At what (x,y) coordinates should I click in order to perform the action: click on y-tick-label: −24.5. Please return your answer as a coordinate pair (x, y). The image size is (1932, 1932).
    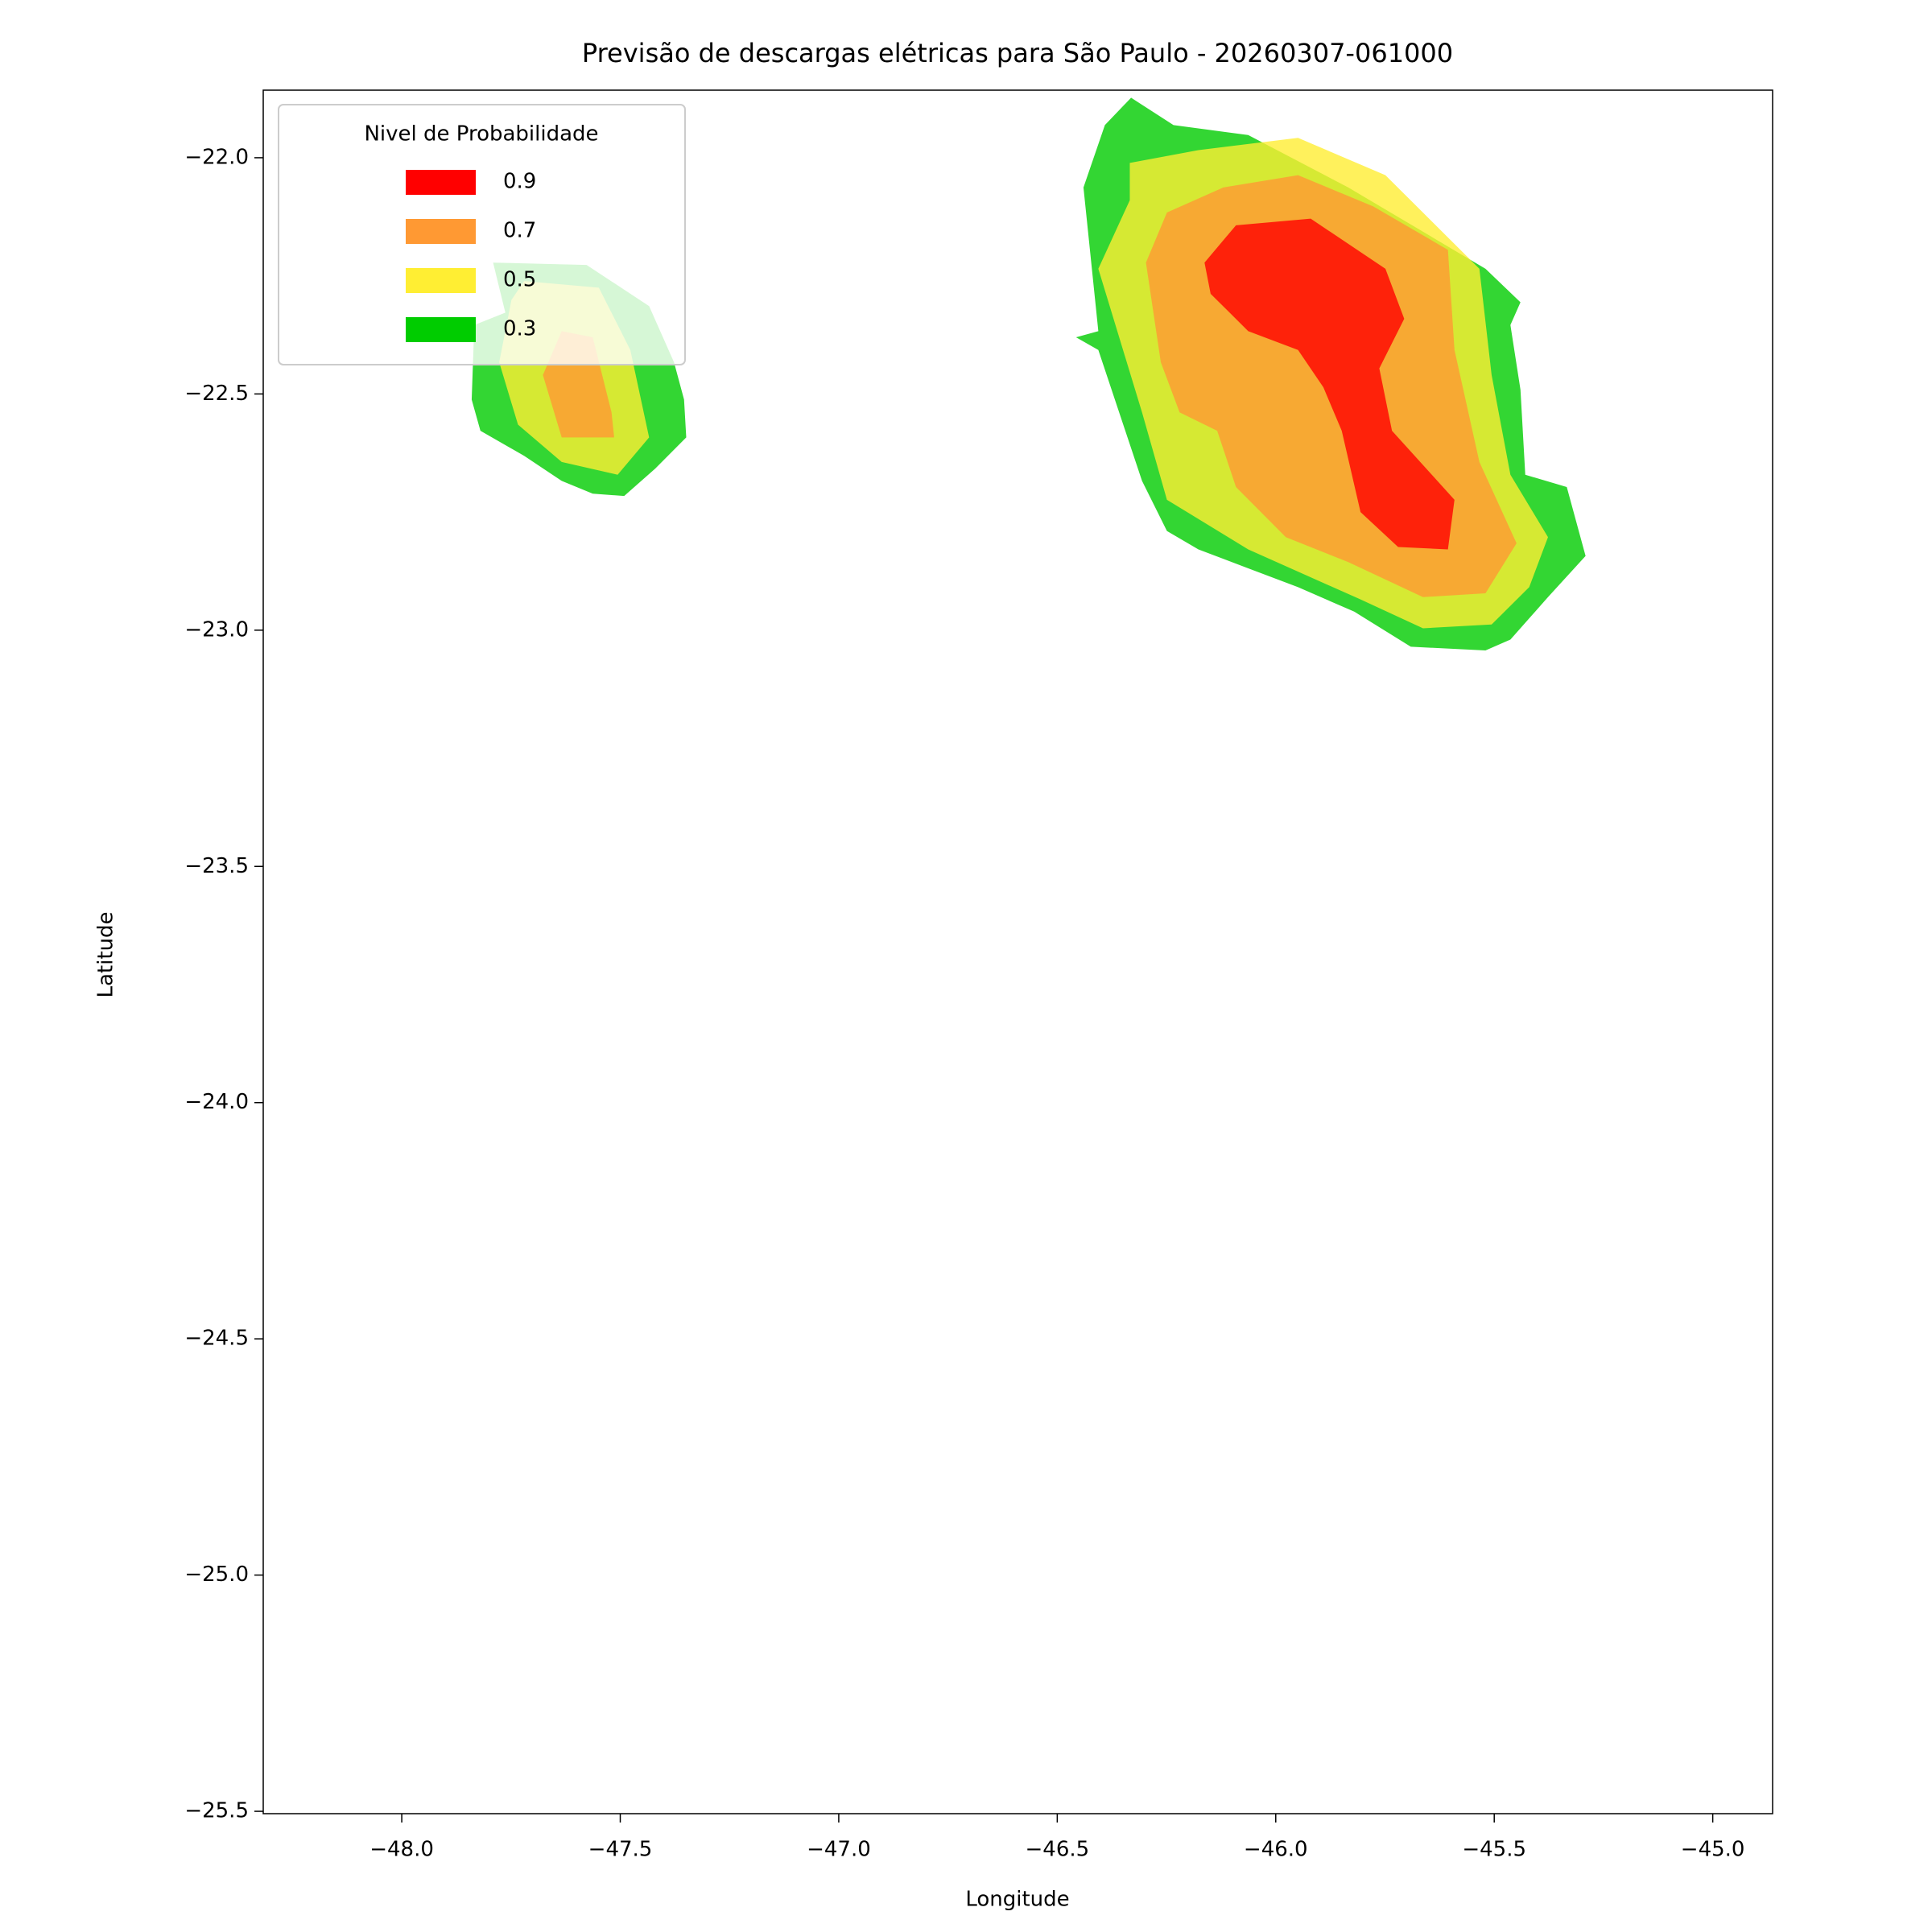
    Looking at the image, I should click on (216, 1339).